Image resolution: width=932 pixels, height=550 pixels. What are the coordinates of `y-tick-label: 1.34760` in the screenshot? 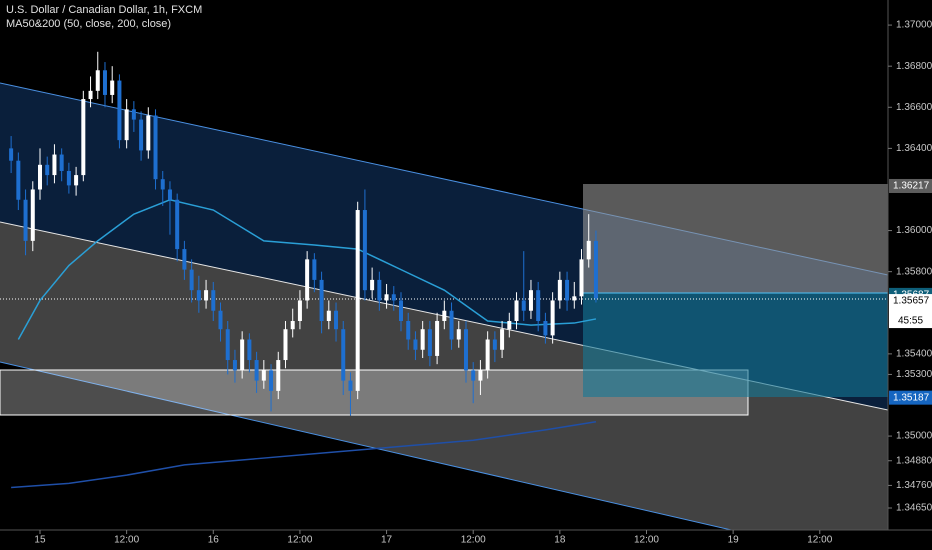 It's located at (914, 485).